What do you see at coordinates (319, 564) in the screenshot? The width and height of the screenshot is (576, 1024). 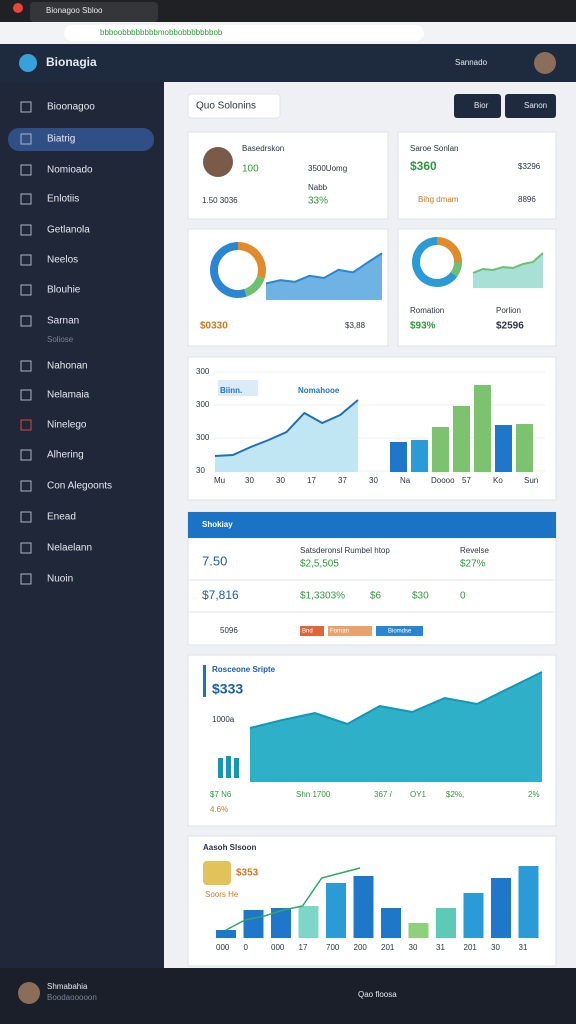 I see `cell: $2,5,505` at bounding box center [319, 564].